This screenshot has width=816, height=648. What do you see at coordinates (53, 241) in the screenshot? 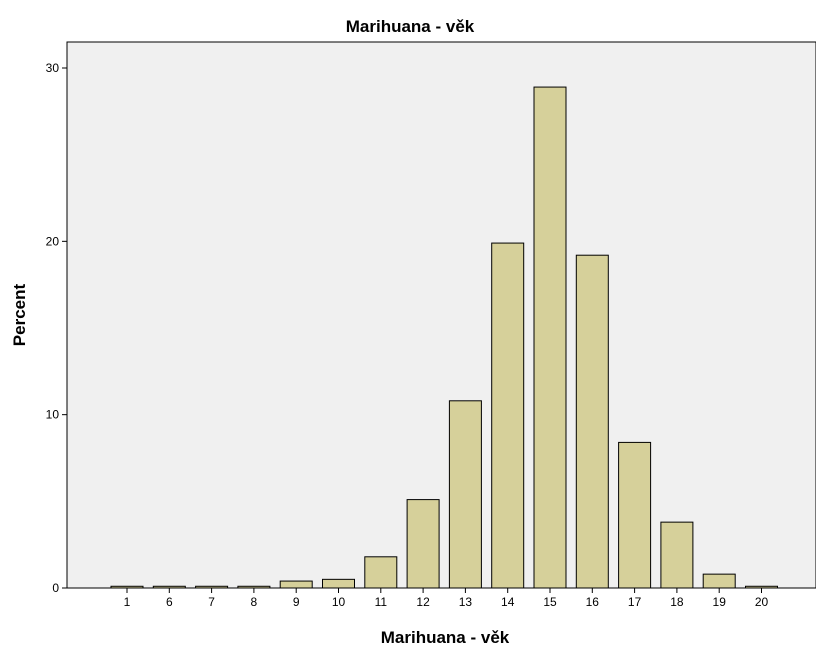
I see `y-tick-label: 20` at bounding box center [53, 241].